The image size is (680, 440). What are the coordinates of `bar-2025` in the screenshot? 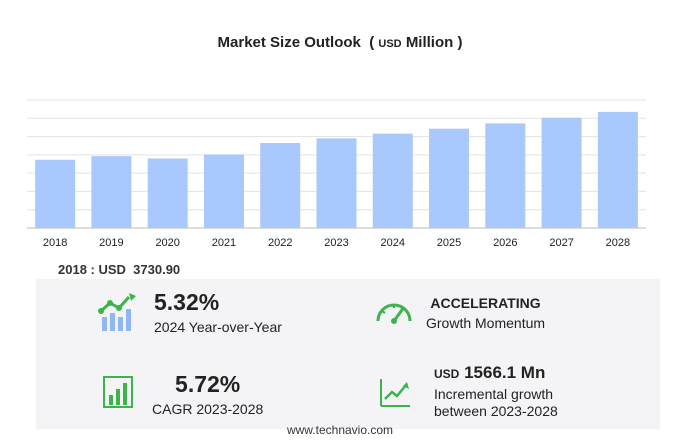 It's located at (449, 178).